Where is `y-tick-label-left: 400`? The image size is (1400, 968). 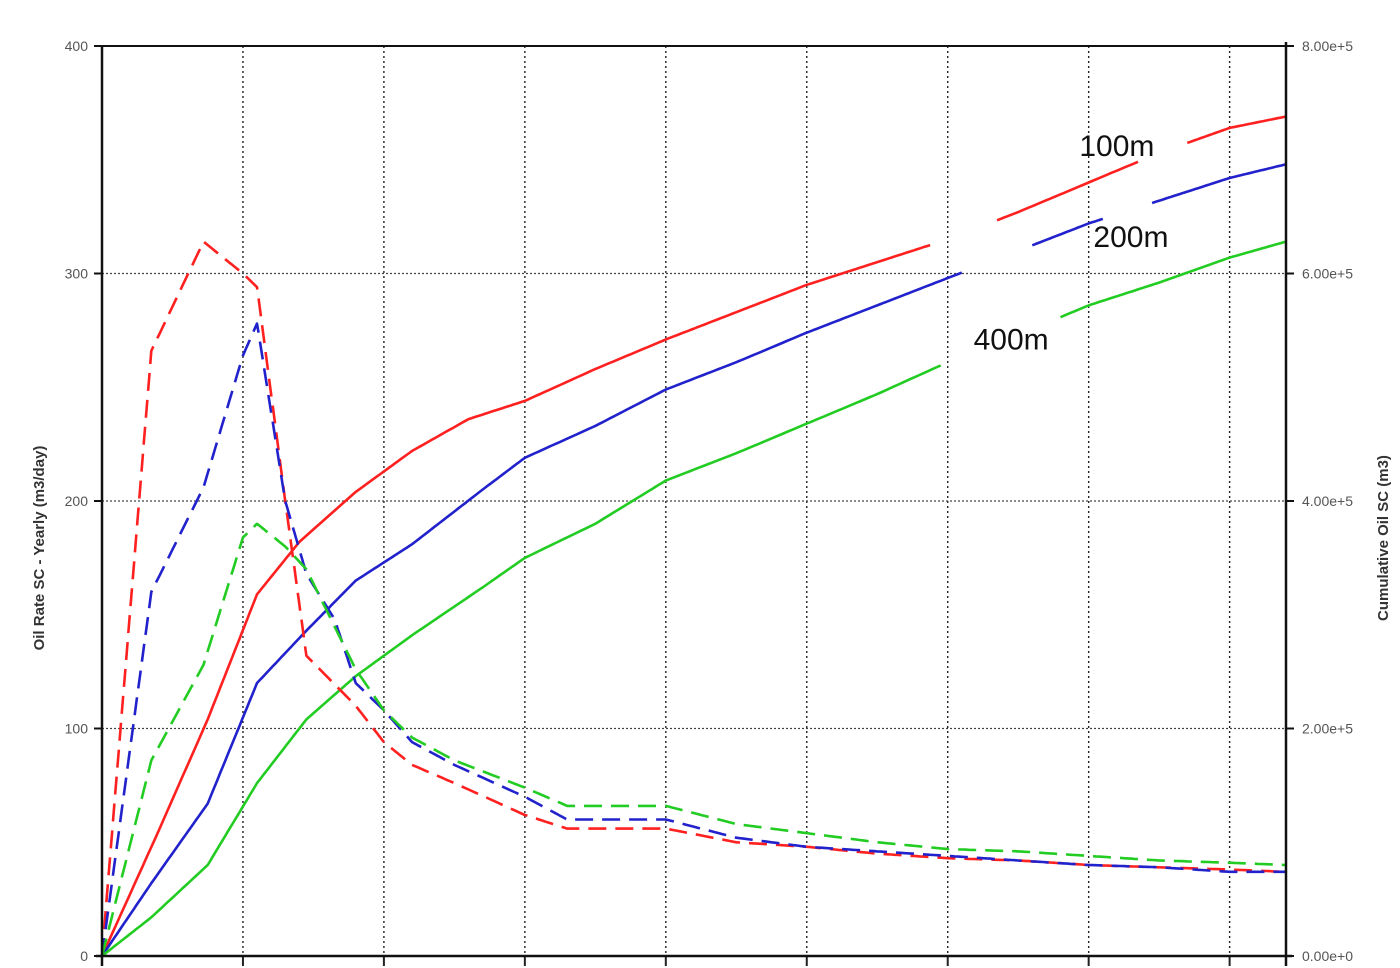 y-tick-label-left: 400 is located at coordinates (77, 46).